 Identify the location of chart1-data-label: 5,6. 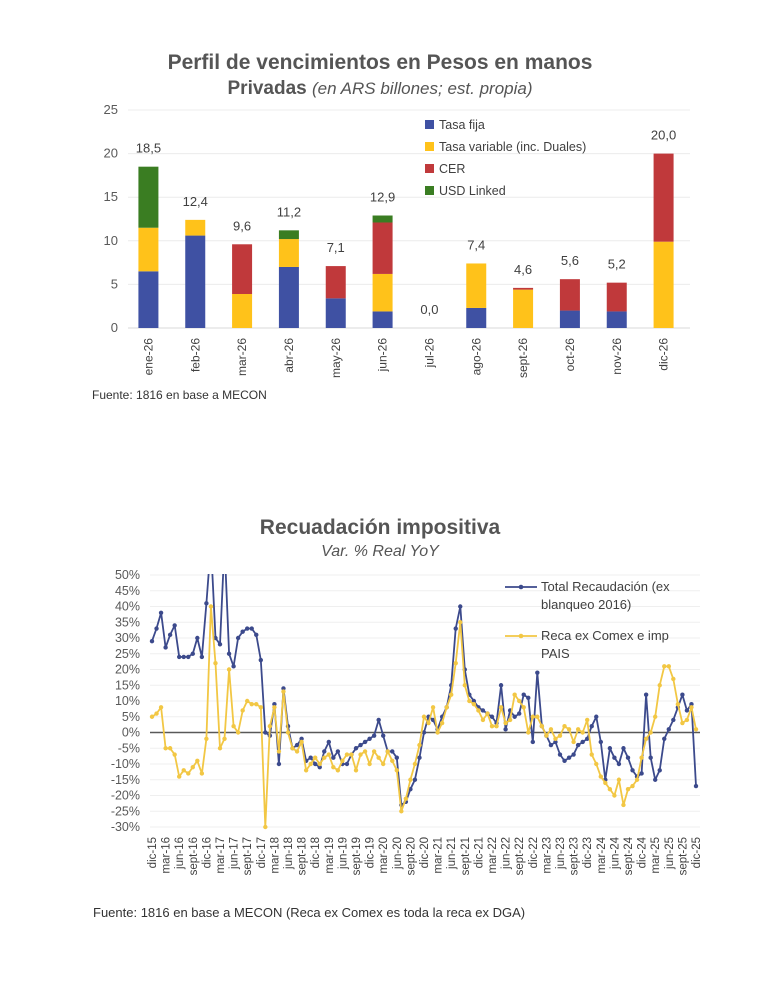
(570, 260).